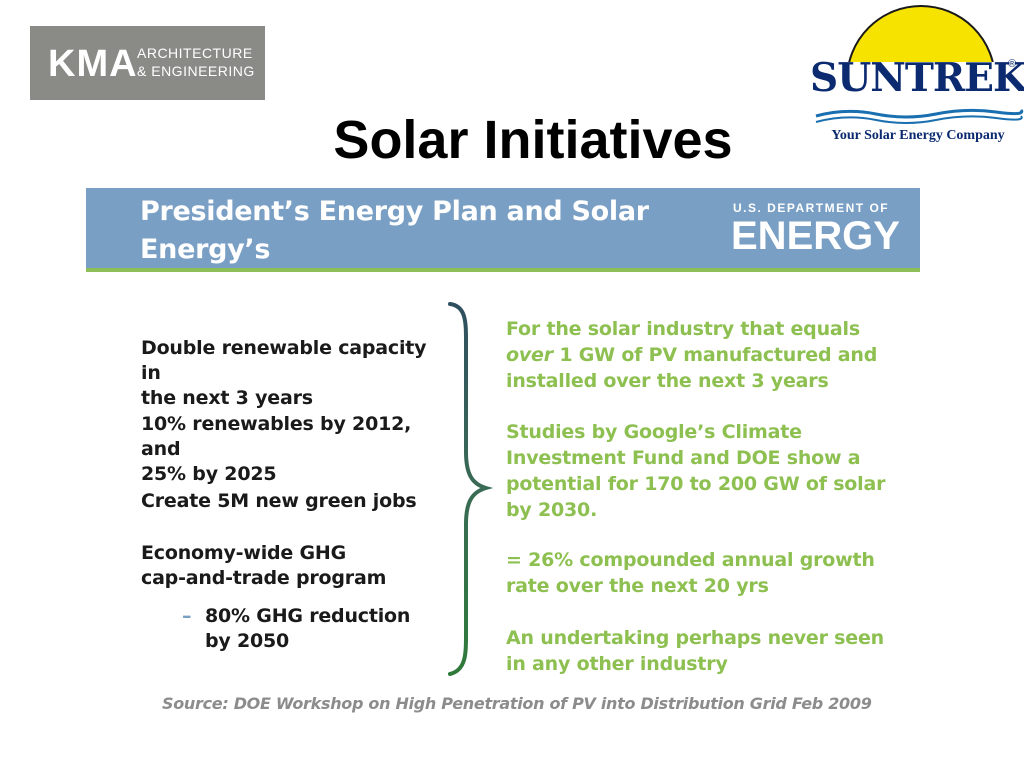 This screenshot has height=768, width=1024. Describe the element at coordinates (683, 458) in the screenshot. I see `fact-line: Investment Fund and DOE show a` at that location.